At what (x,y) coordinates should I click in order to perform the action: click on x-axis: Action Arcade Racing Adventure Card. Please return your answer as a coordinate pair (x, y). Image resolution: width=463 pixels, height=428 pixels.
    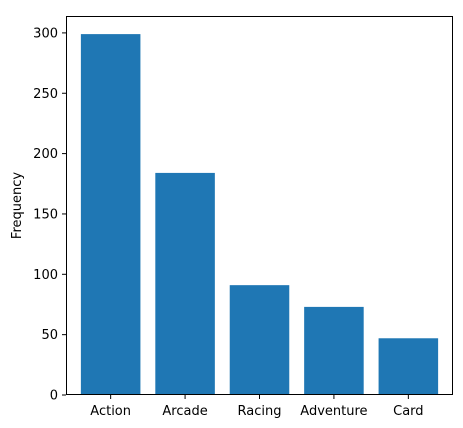
    Looking at the image, I should click on (257, 407).